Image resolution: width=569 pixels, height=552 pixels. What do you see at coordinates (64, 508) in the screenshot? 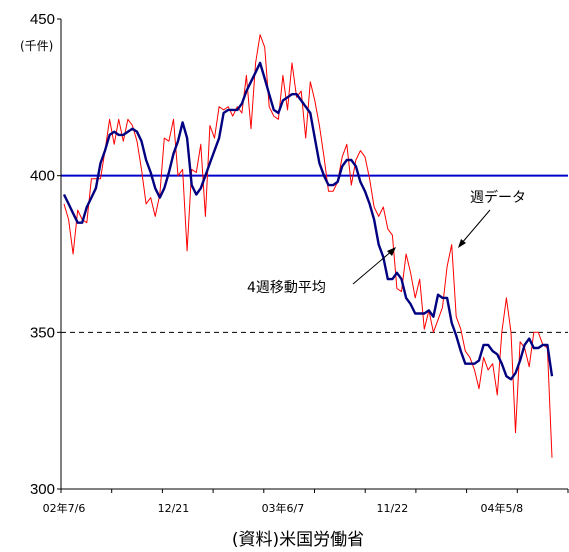
I see `x-tick-label: 02年7/6` at bounding box center [64, 508].